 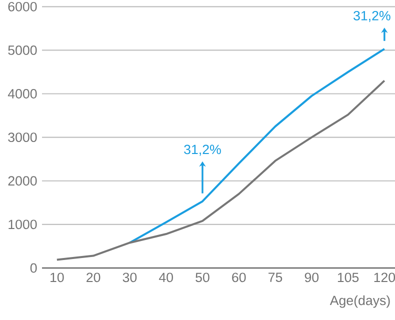 I want to click on x-tick-label: 20, so click(x=93, y=277).